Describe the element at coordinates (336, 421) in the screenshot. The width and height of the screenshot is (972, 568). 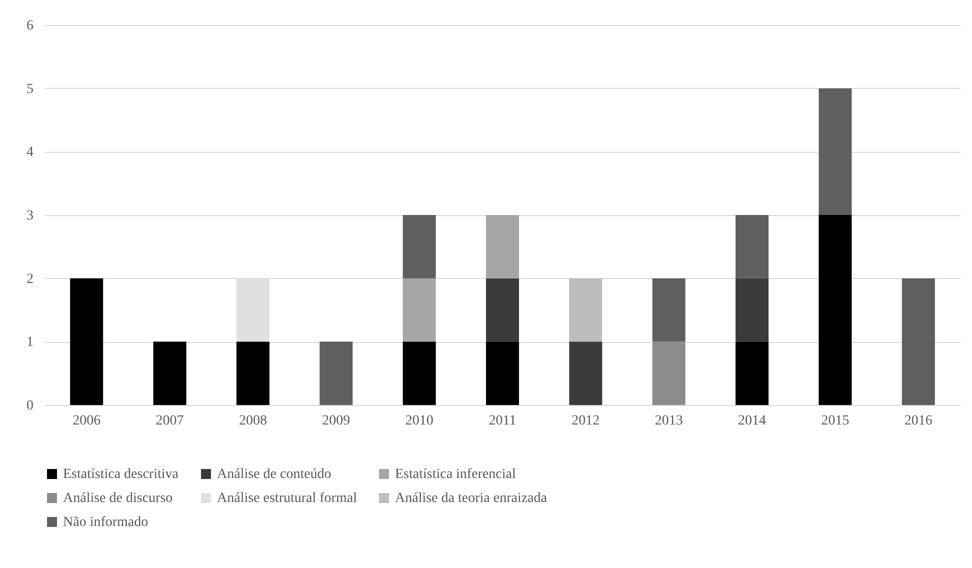
I see `x-tick-label: 2009` at that location.